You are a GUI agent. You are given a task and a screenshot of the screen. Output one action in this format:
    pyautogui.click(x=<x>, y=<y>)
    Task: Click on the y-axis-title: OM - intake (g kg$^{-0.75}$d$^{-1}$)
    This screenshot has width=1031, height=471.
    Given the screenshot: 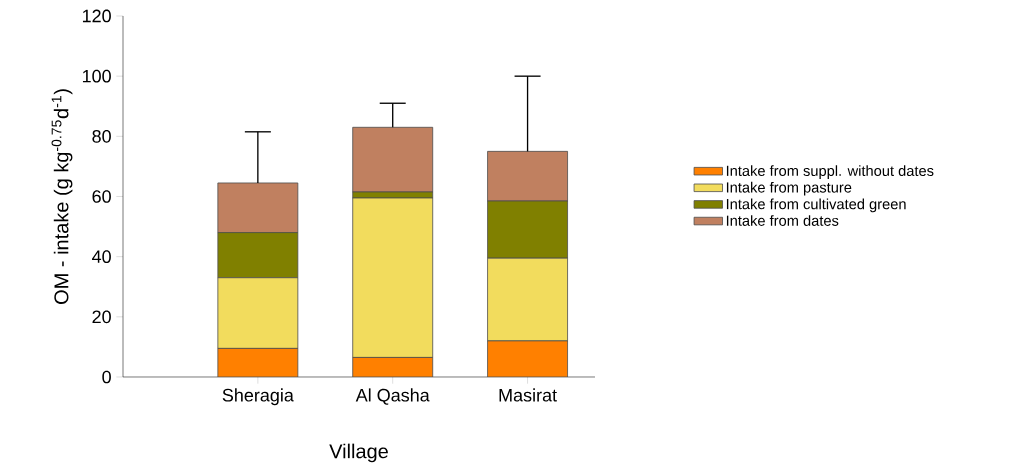 What is the action you would take?
    pyautogui.click(x=62, y=196)
    